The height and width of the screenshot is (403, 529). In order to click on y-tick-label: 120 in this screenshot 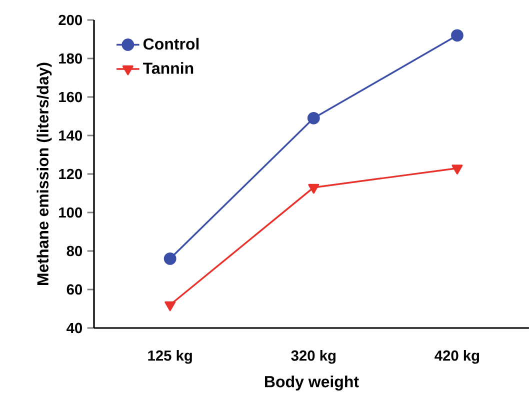, I will do `click(70, 174)`.